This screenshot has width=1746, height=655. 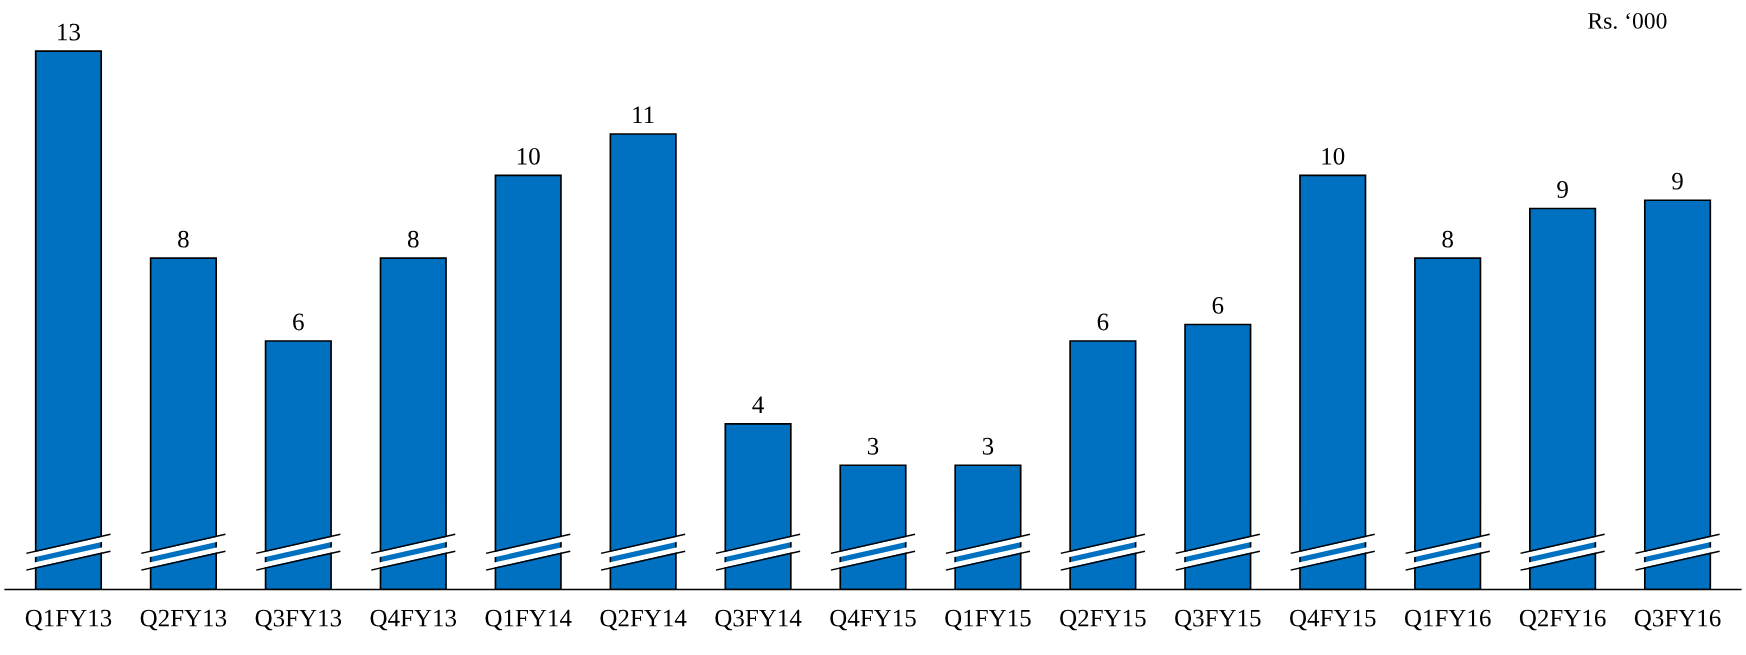 I want to click on x-tick-label: Q2FY14, so click(x=643, y=620).